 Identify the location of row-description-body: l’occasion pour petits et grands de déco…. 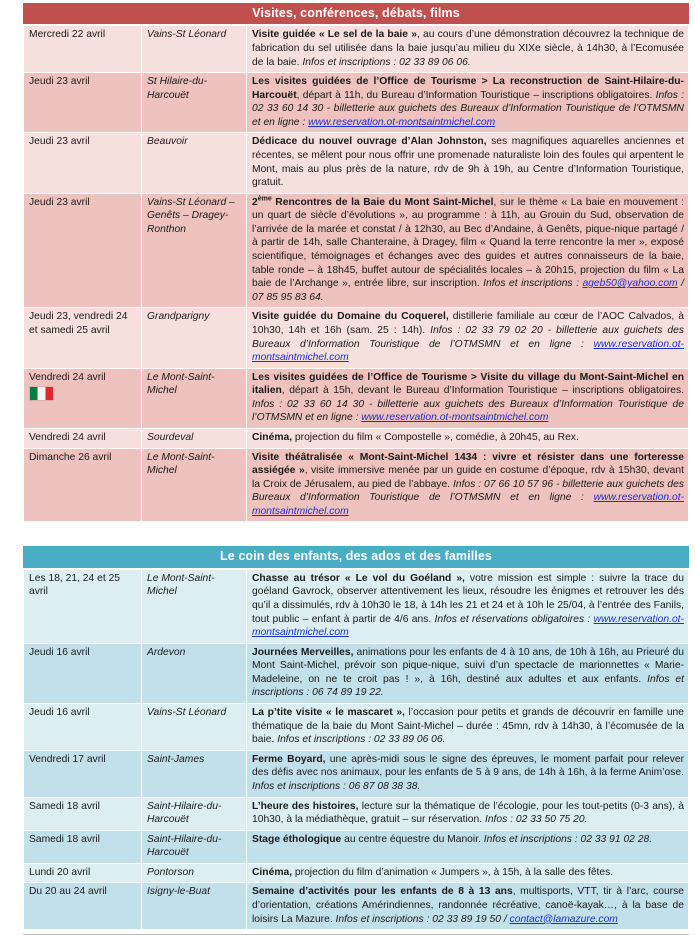
(468, 726).